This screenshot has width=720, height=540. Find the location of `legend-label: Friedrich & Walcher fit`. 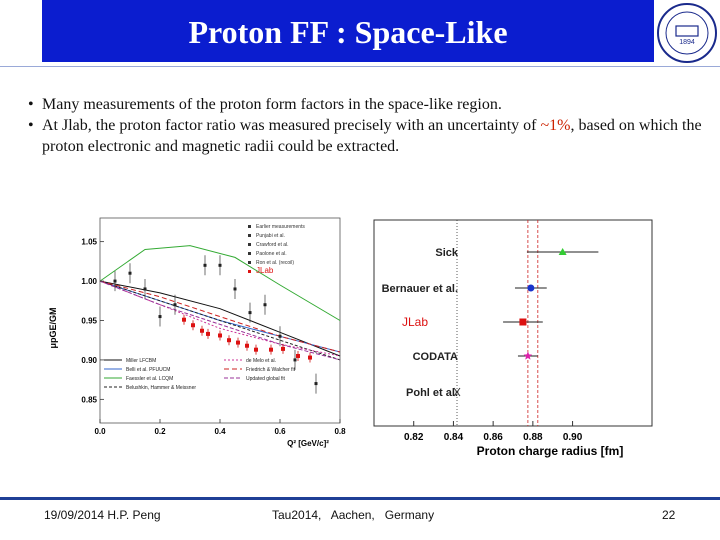

legend-label: Friedrich & Walcher fit is located at coordinates (271, 370).